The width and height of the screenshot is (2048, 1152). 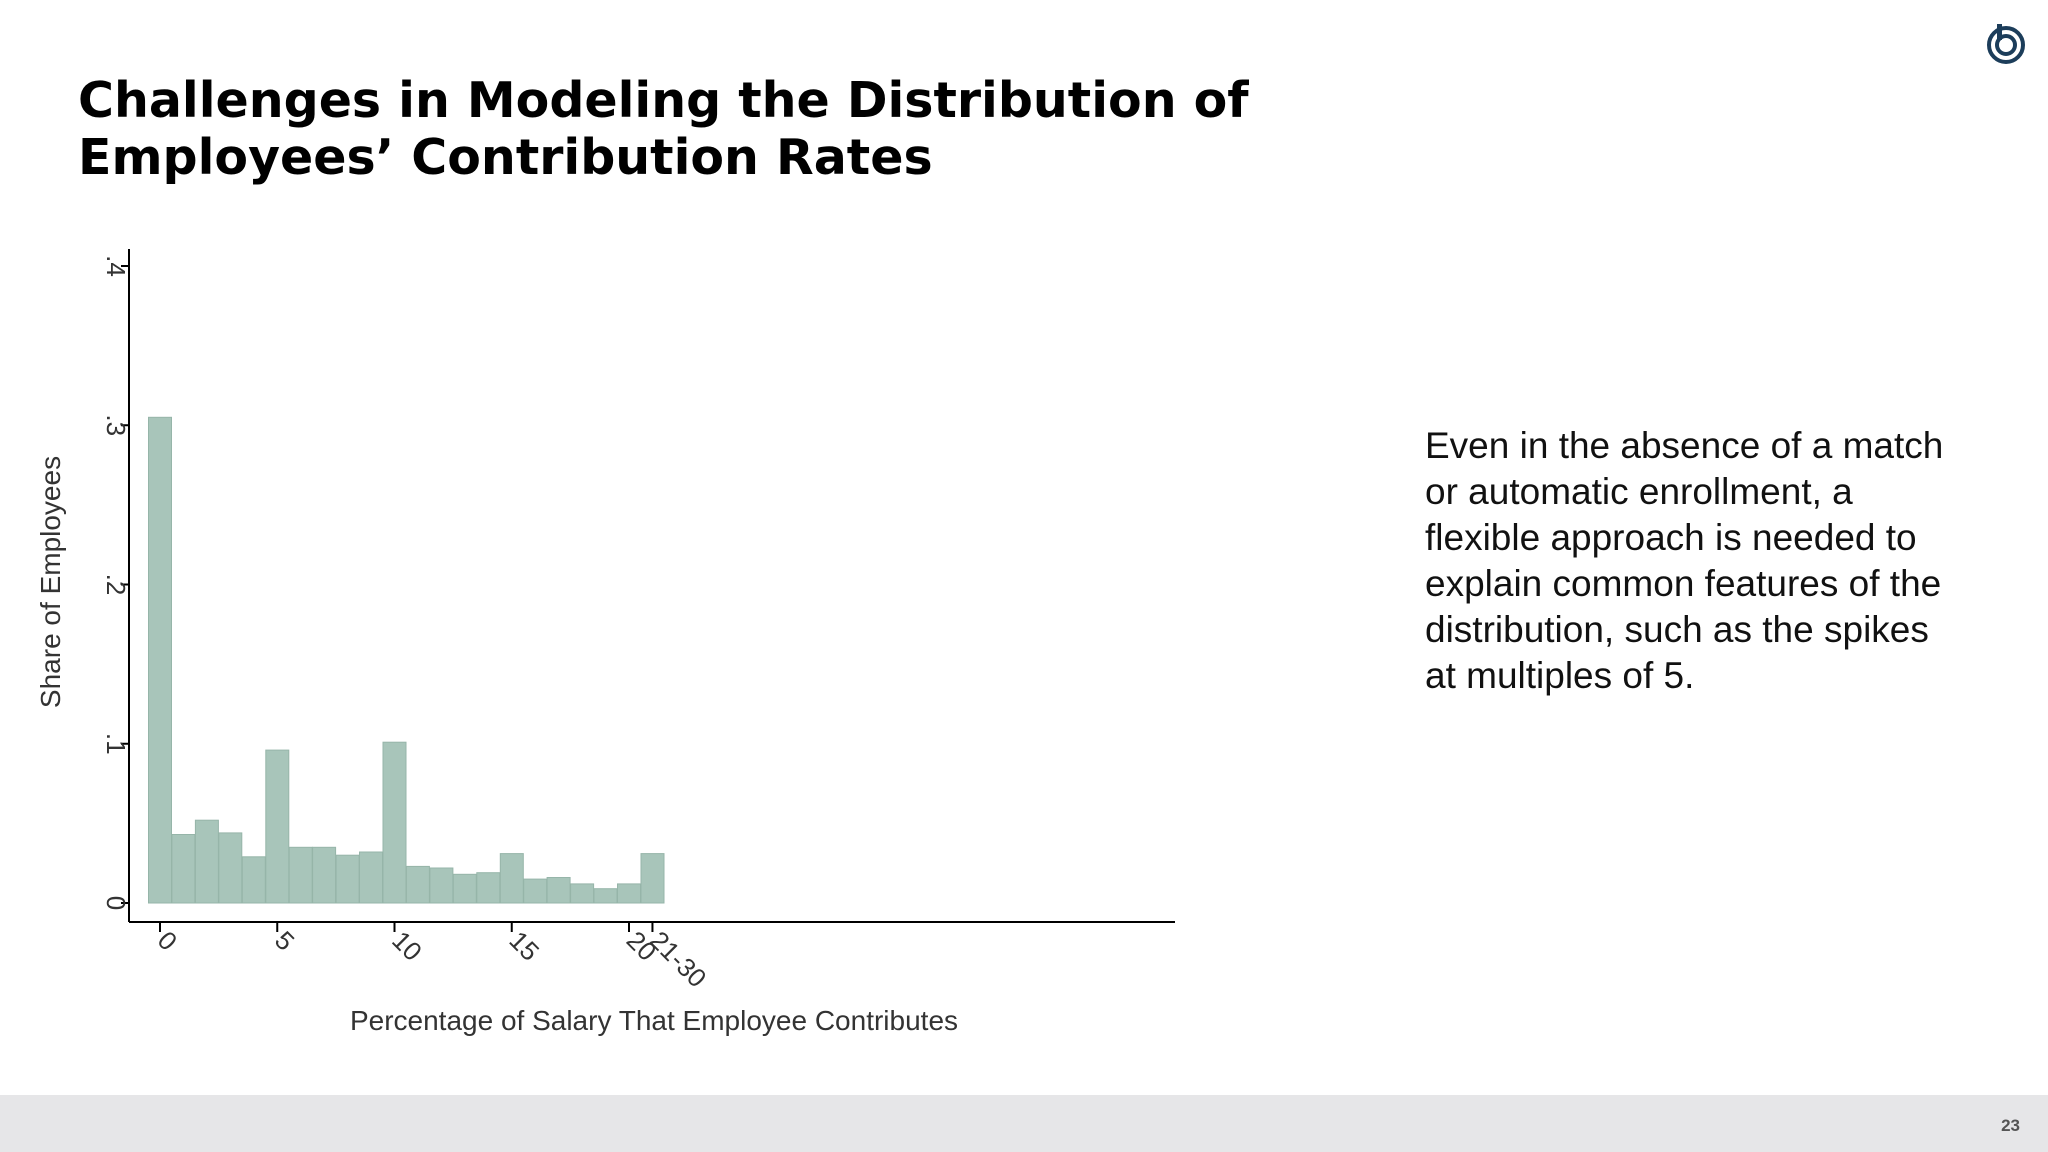 What do you see at coordinates (2010, 1125) in the screenshot?
I see `page-number: 23` at bounding box center [2010, 1125].